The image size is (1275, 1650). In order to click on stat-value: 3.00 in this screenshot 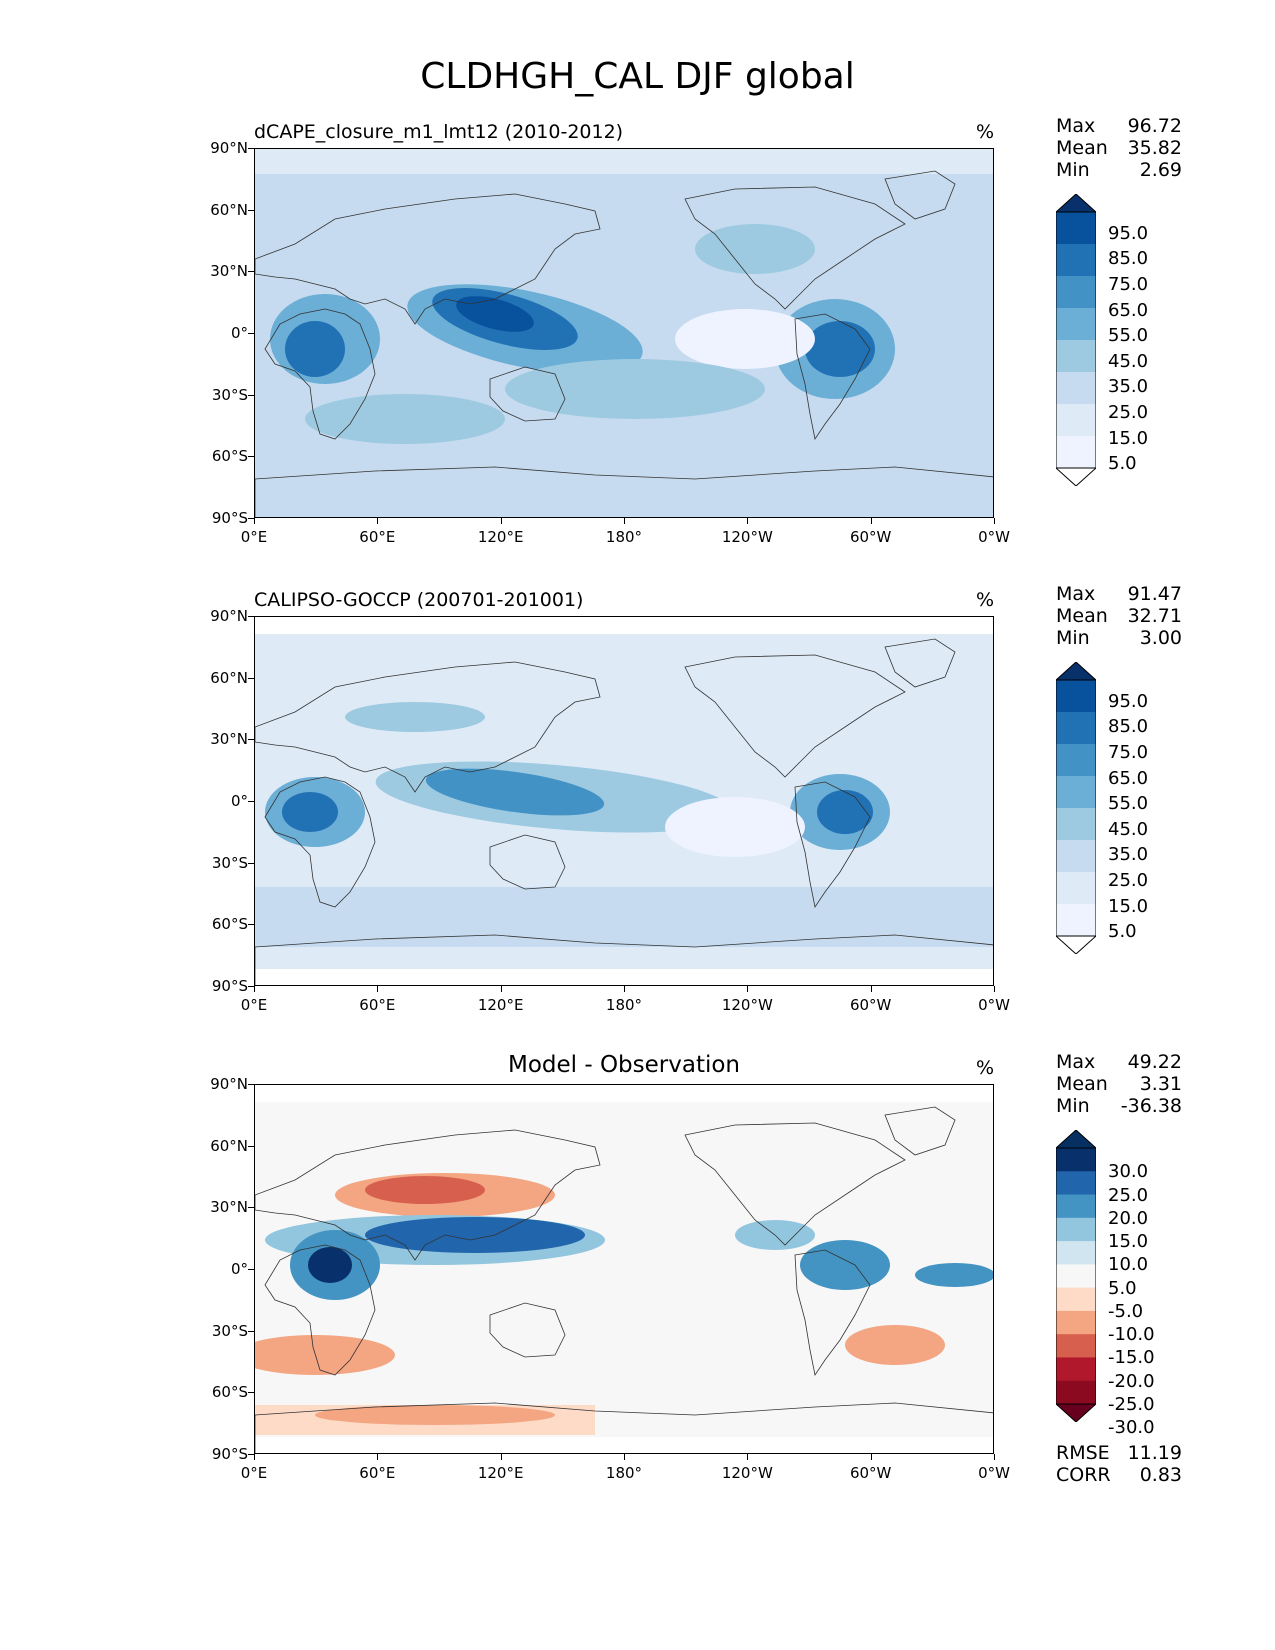, I will do `click(1160, 638)`.